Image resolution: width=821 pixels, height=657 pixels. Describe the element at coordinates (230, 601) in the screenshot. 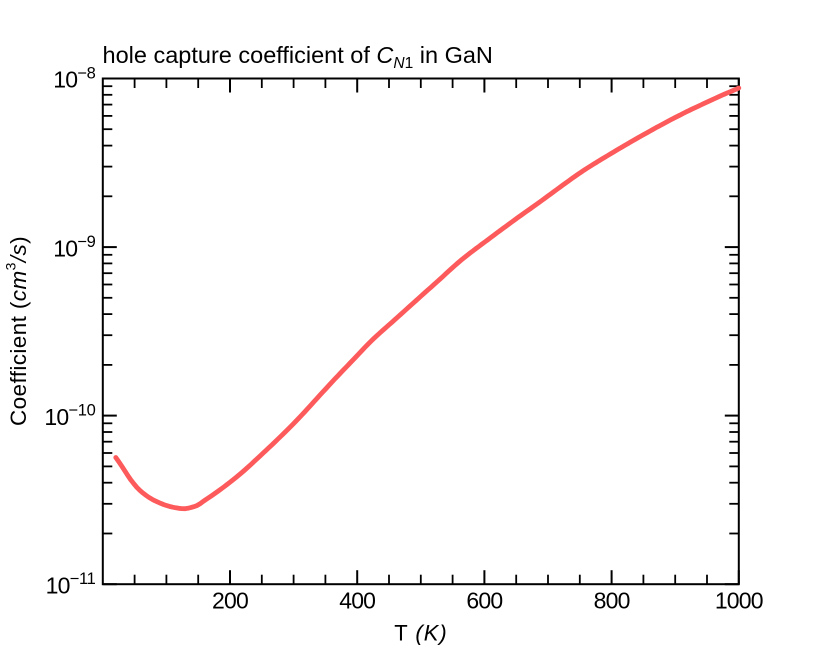

I see `svg-text: 200` at that location.